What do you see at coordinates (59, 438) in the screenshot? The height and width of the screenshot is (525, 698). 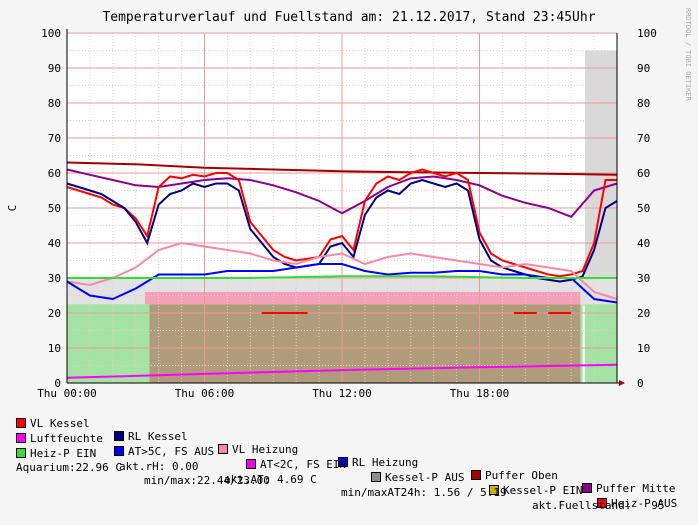 I see `legend-luftfeuchte: Luftfeuchte` at bounding box center [59, 438].